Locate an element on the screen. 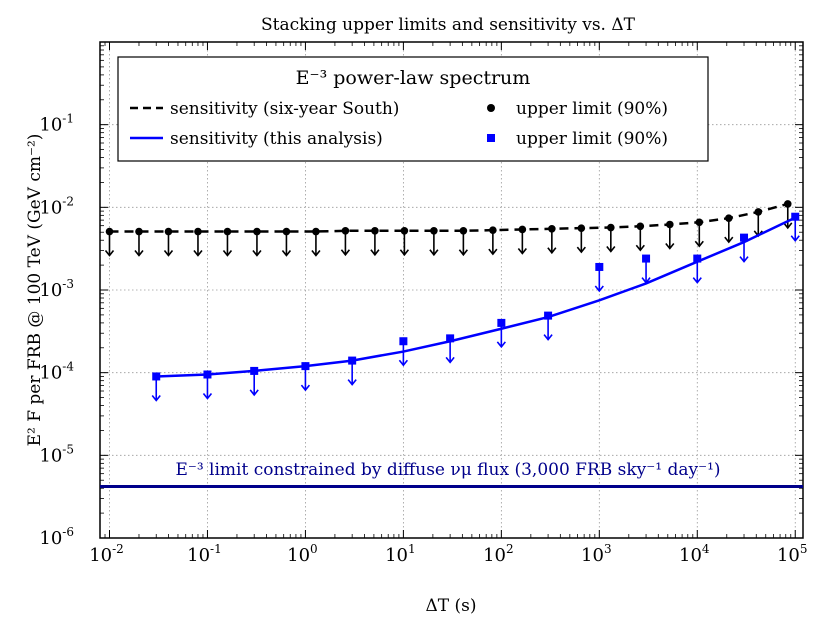  y-tick-label: 10⁻⁶ is located at coordinates (56, 537).